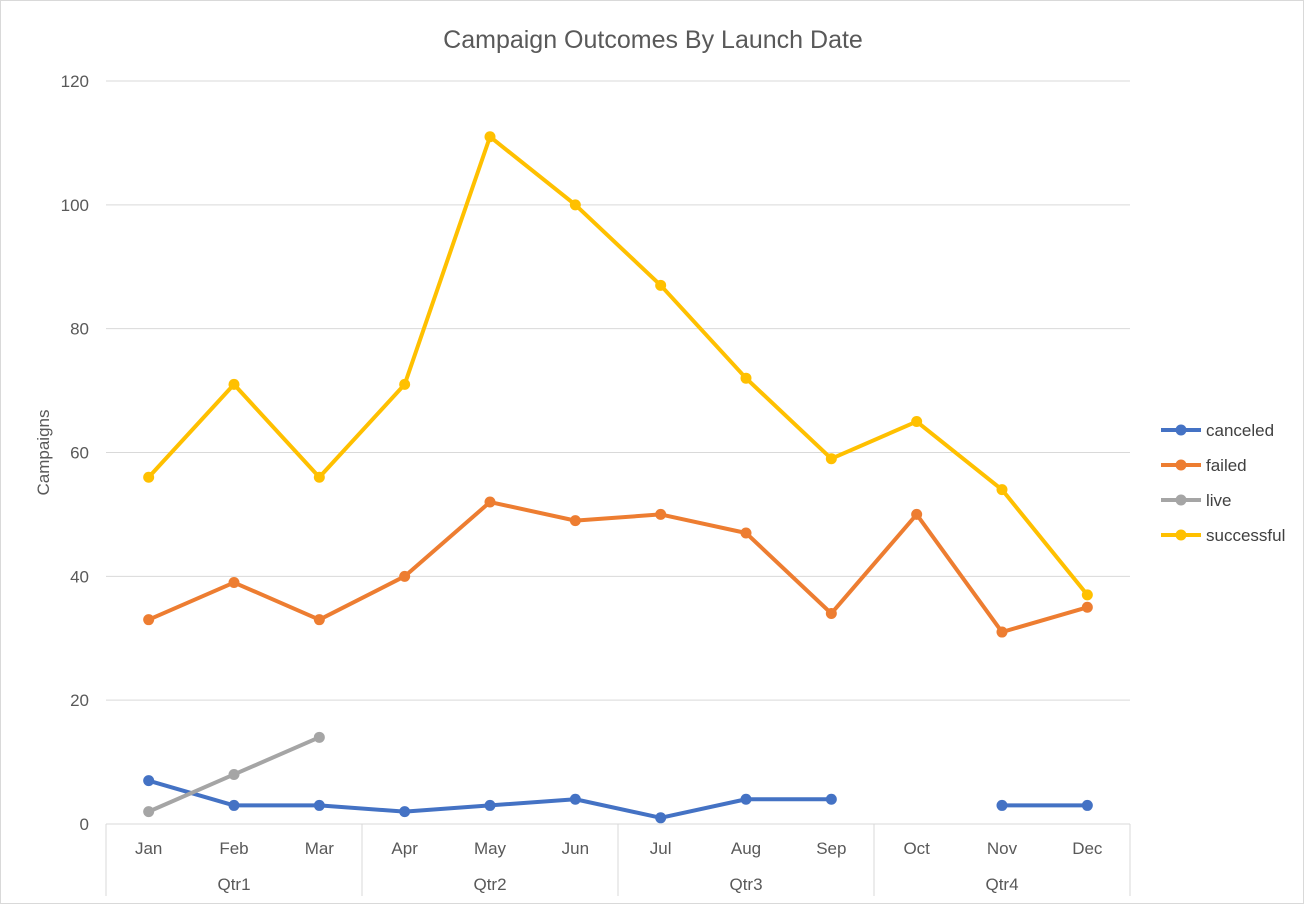  Describe the element at coordinates (1181, 535) in the screenshot. I see `legend-marker-successful` at that location.